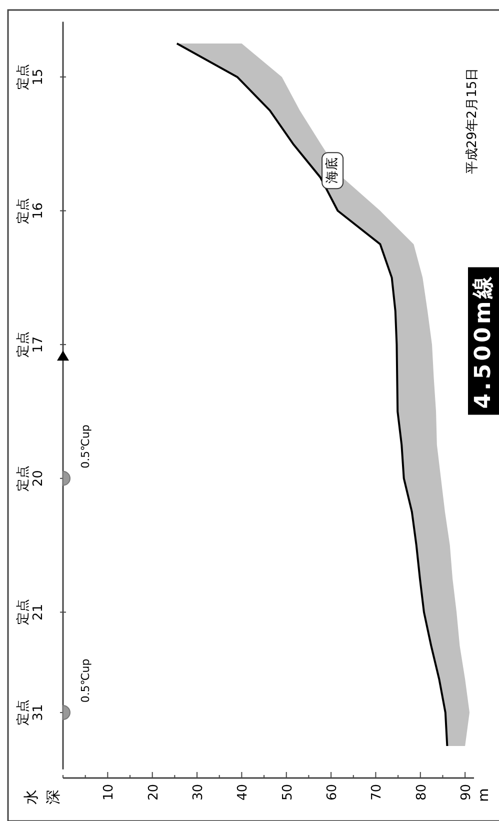 Image resolution: width=499 pixels, height=821 pixels. What do you see at coordinates (31, 478) in the screenshot?
I see `y-tick-label: 定点 20` at bounding box center [31, 478].